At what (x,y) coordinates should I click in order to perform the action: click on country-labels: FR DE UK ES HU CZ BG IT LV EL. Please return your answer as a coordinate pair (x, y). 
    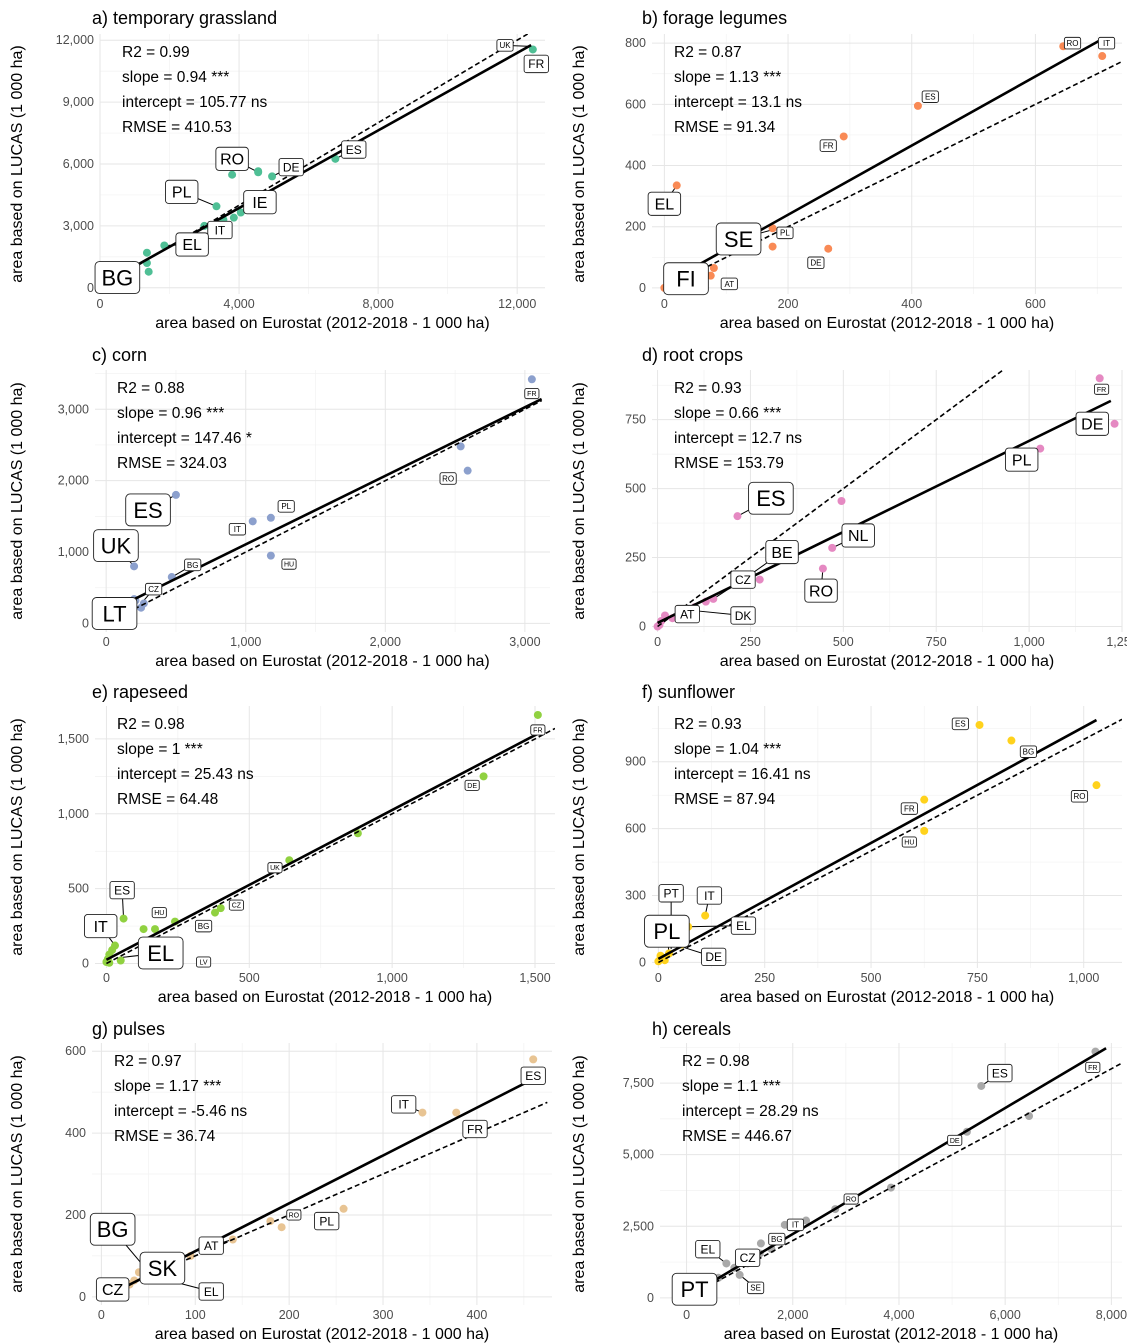
    Looking at the image, I should click on (315, 847).